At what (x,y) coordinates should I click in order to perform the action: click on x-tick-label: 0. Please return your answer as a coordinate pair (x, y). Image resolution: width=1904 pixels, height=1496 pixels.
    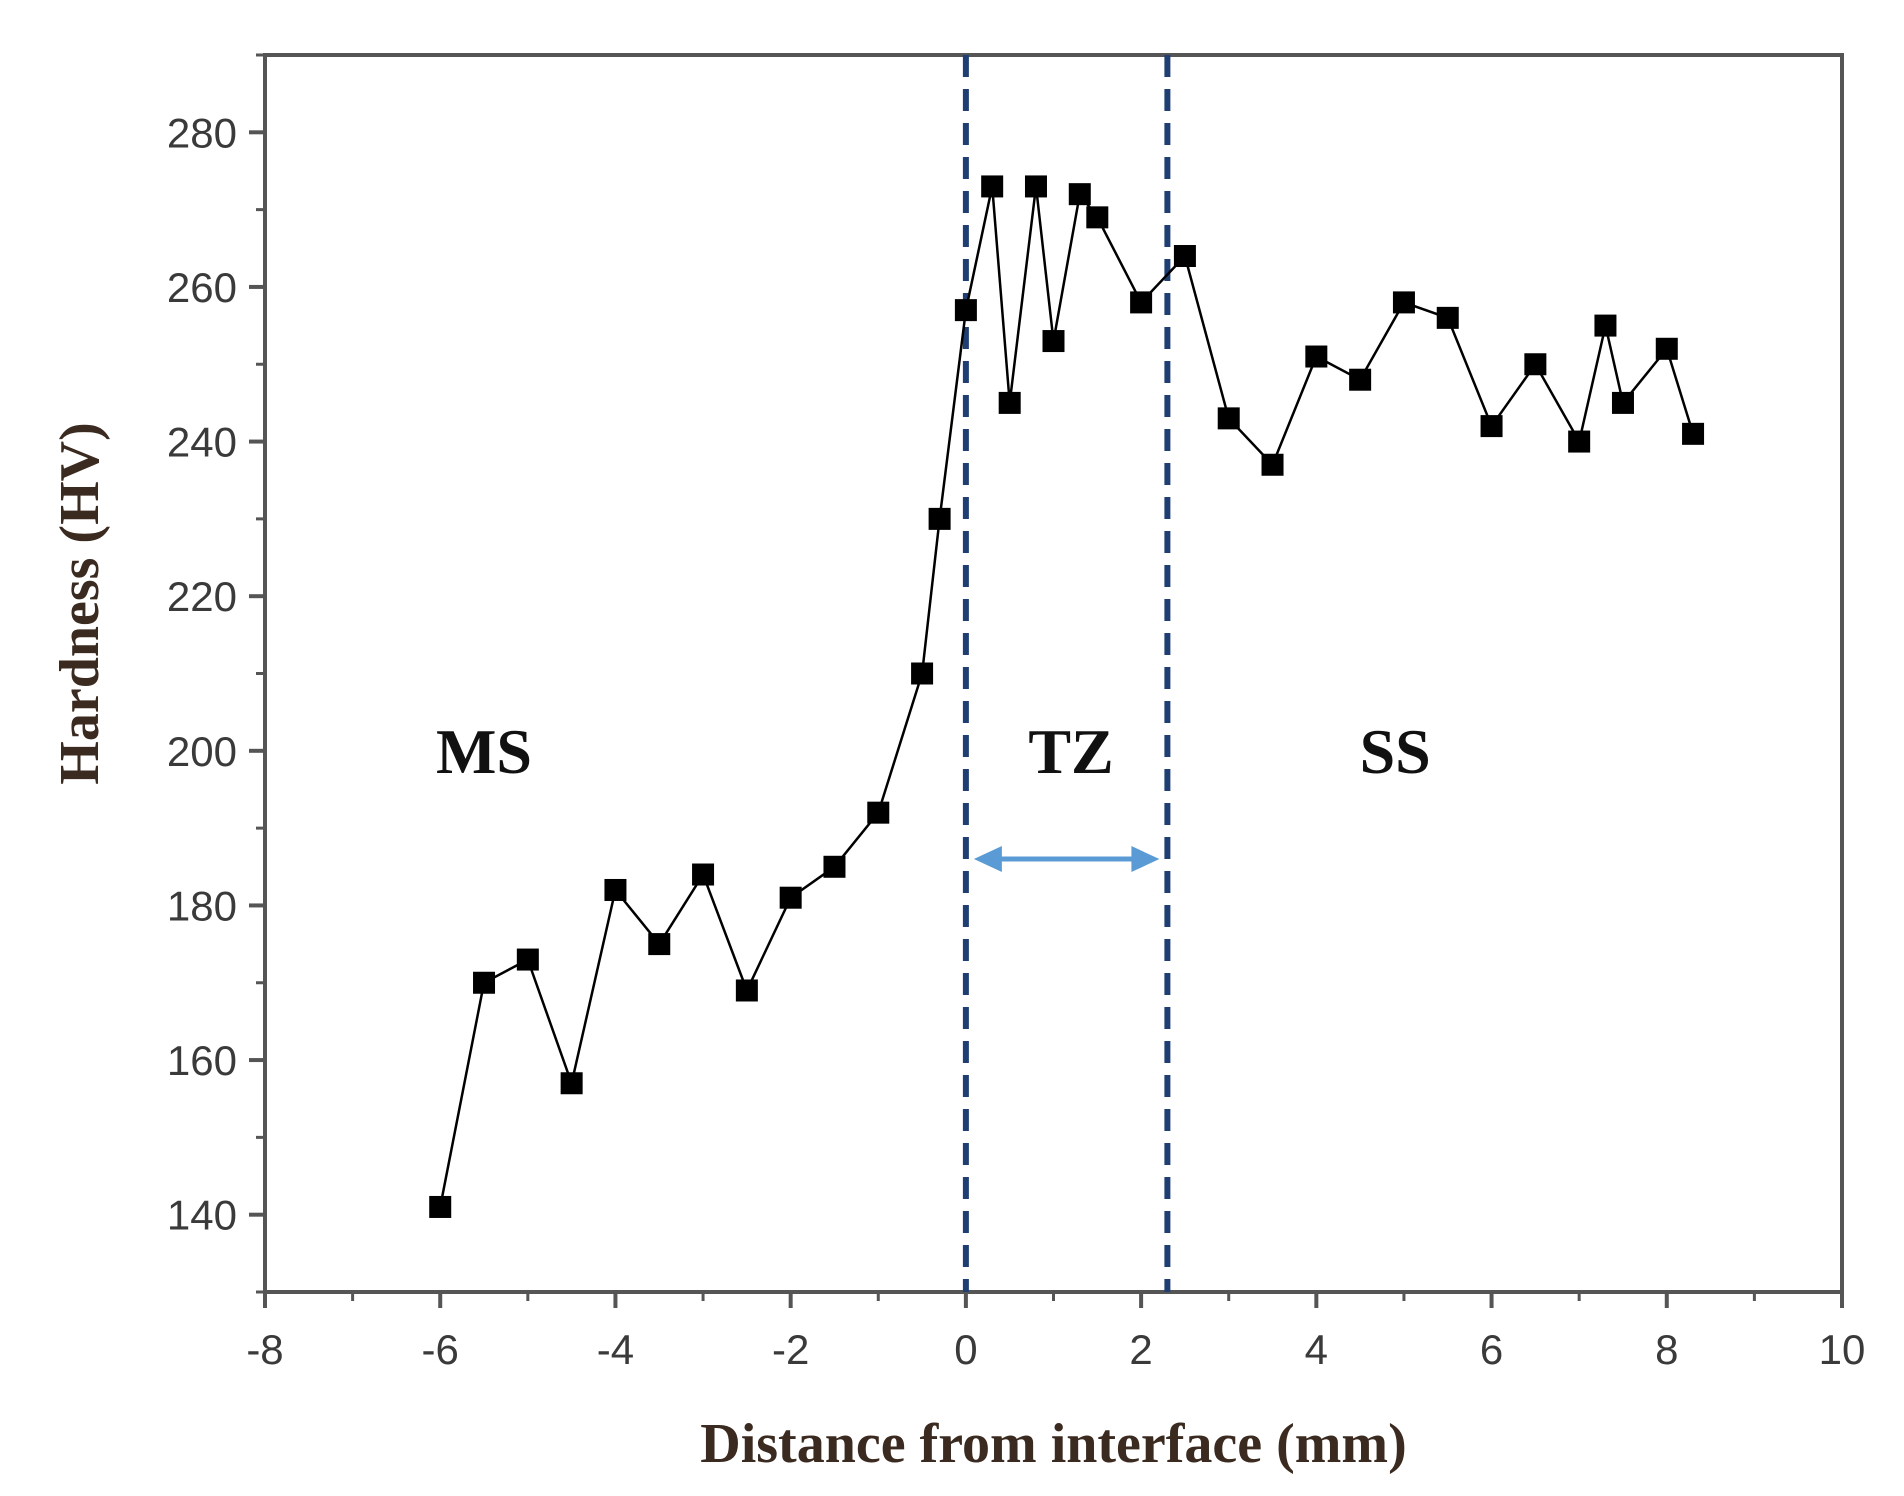
    Looking at the image, I should click on (965, 1349).